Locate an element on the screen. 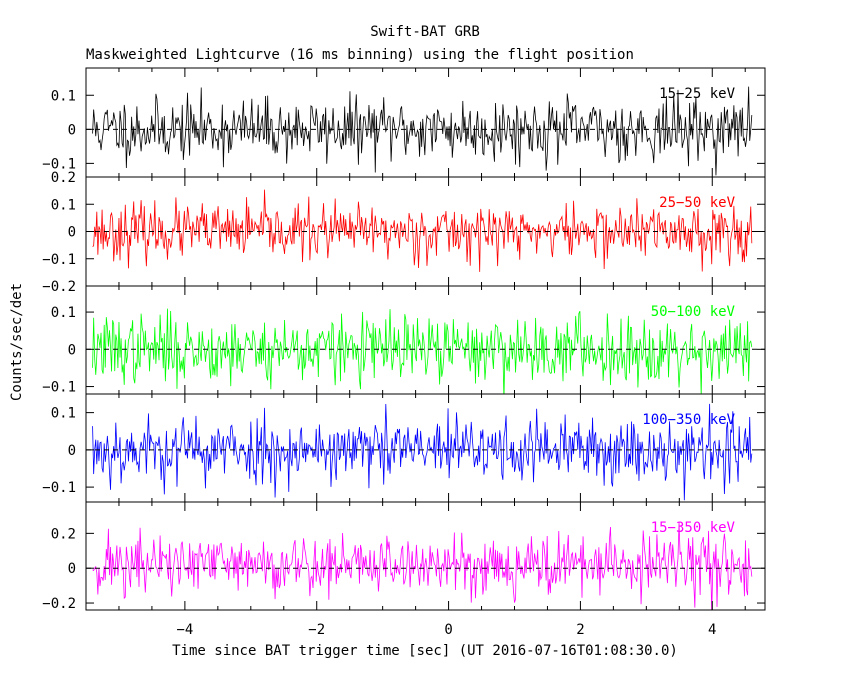 Image resolution: width=850 pixels, height=680 pixels. panel-1: 0.1 0 −0.1 15−25 keV is located at coordinates (404, 122).